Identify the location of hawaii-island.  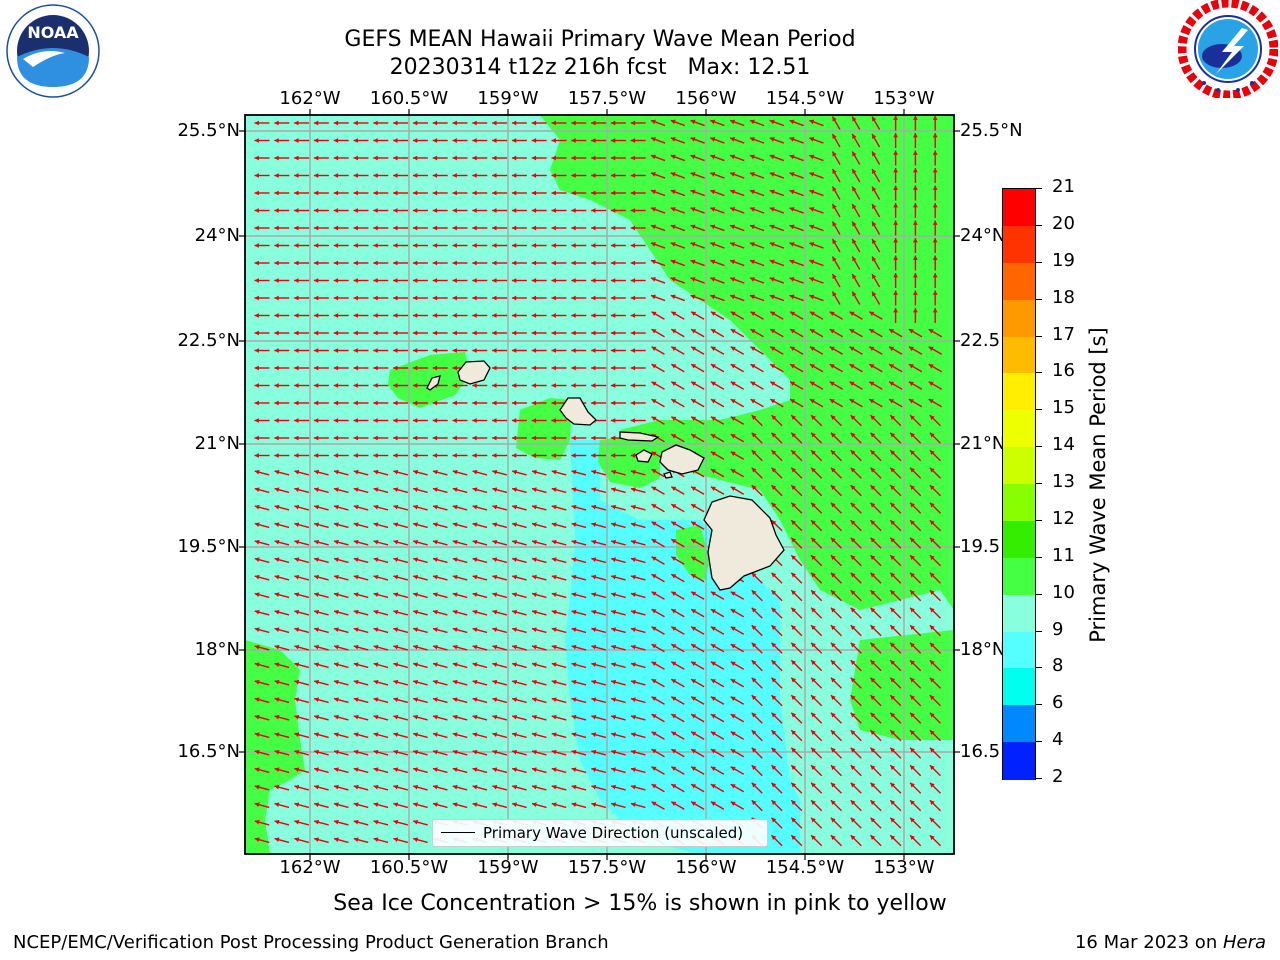
(744, 543).